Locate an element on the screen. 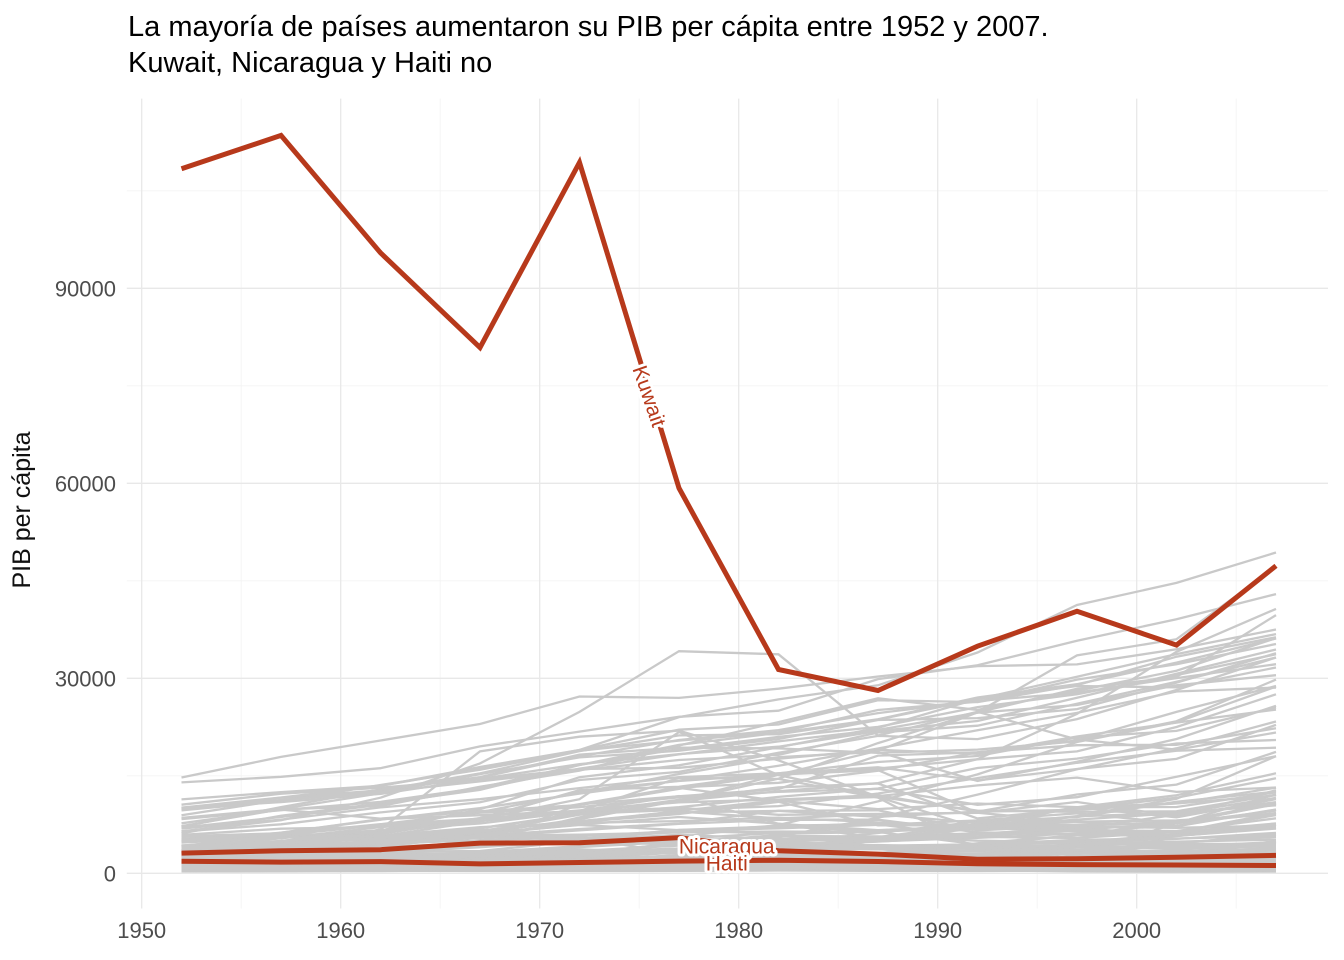 The width and height of the screenshot is (1344, 960). y-tick-label-90000: 90000 is located at coordinates (85, 288).